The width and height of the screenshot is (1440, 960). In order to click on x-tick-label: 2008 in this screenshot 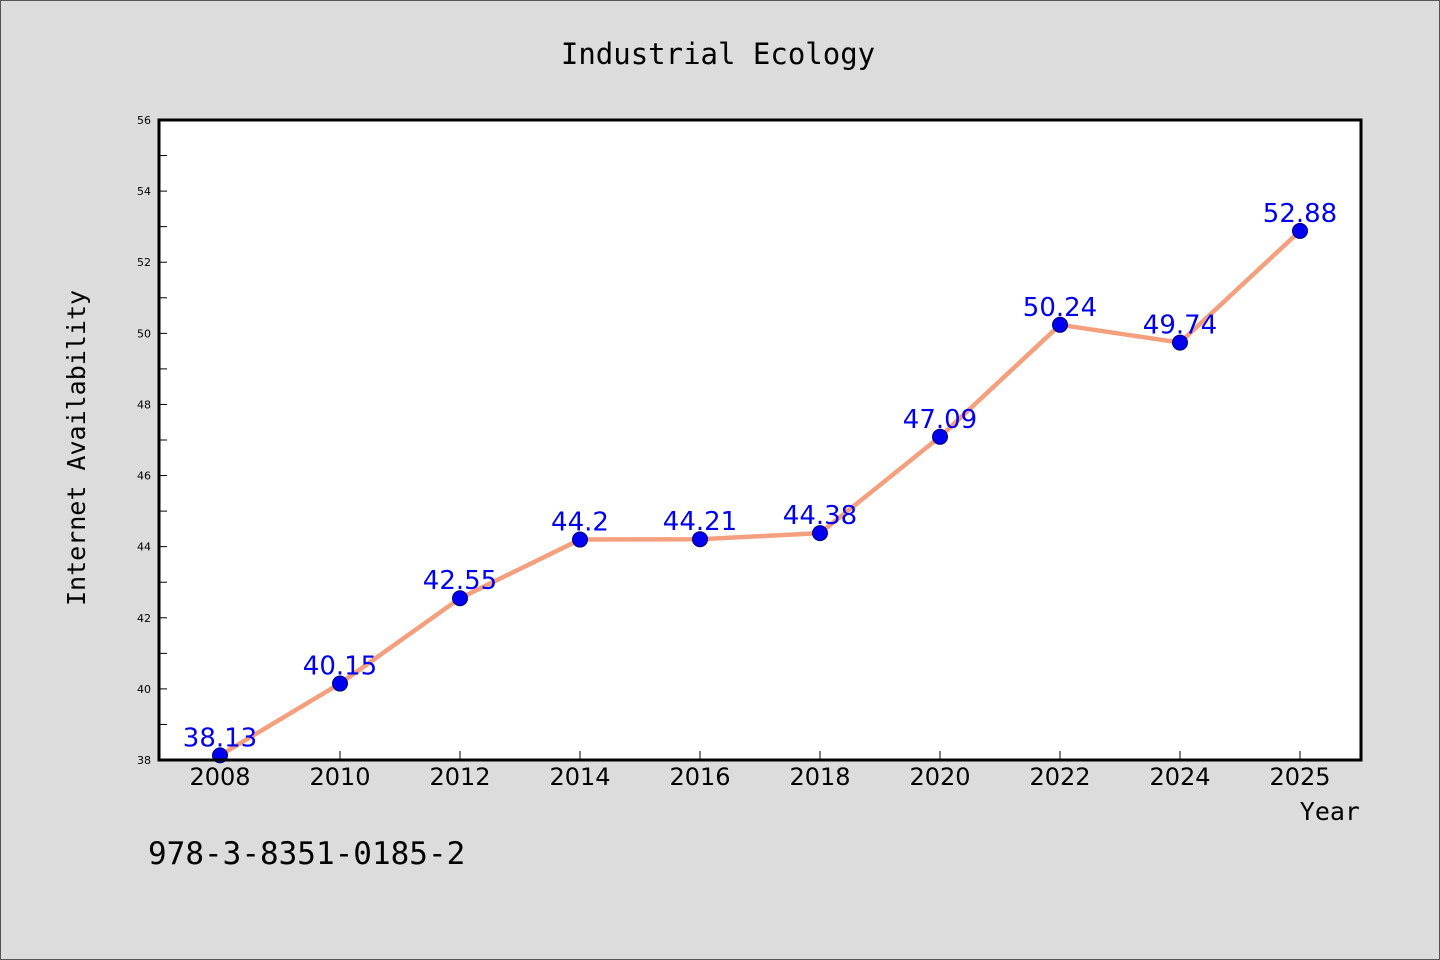, I will do `click(219, 777)`.